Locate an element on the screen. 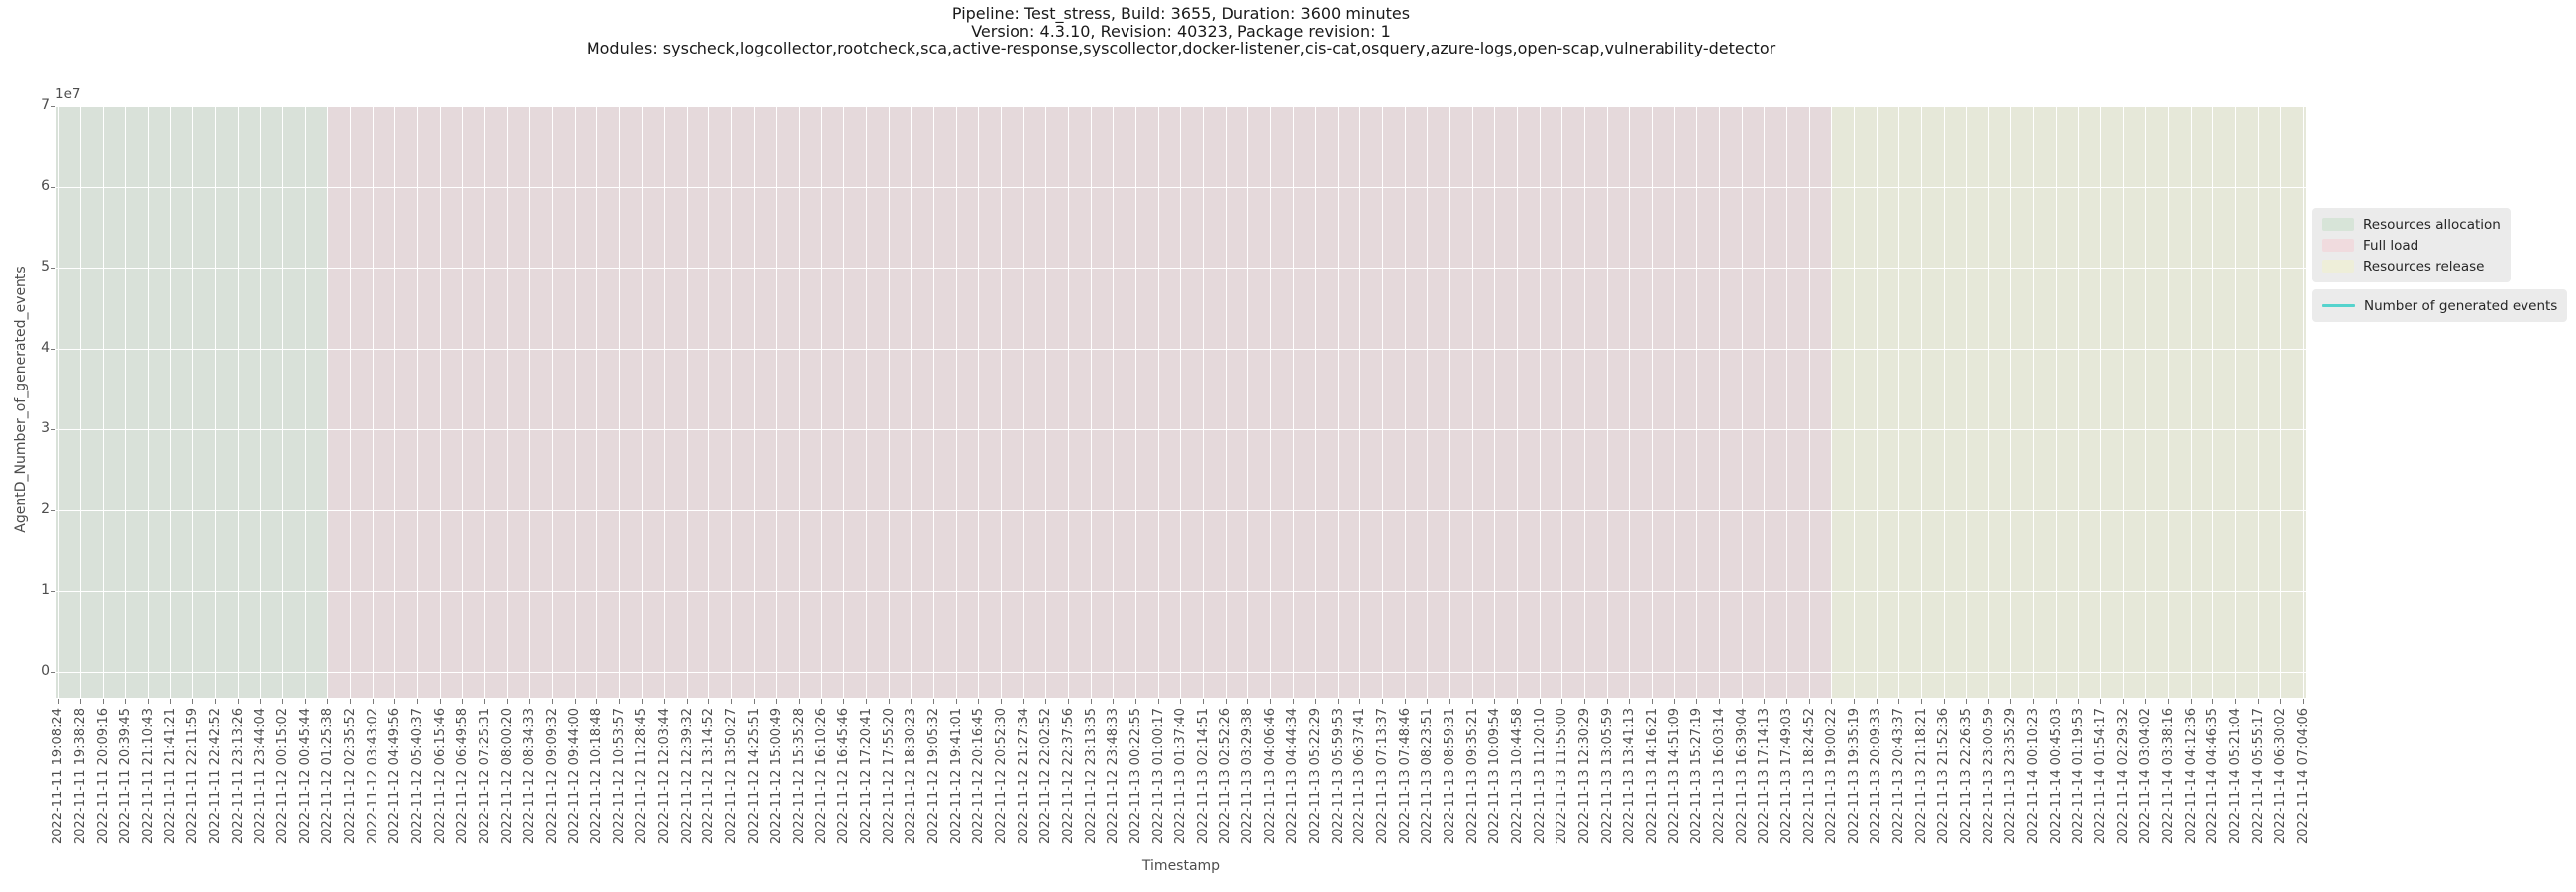  legend-entry-label: Full load is located at coordinates (2391, 246).